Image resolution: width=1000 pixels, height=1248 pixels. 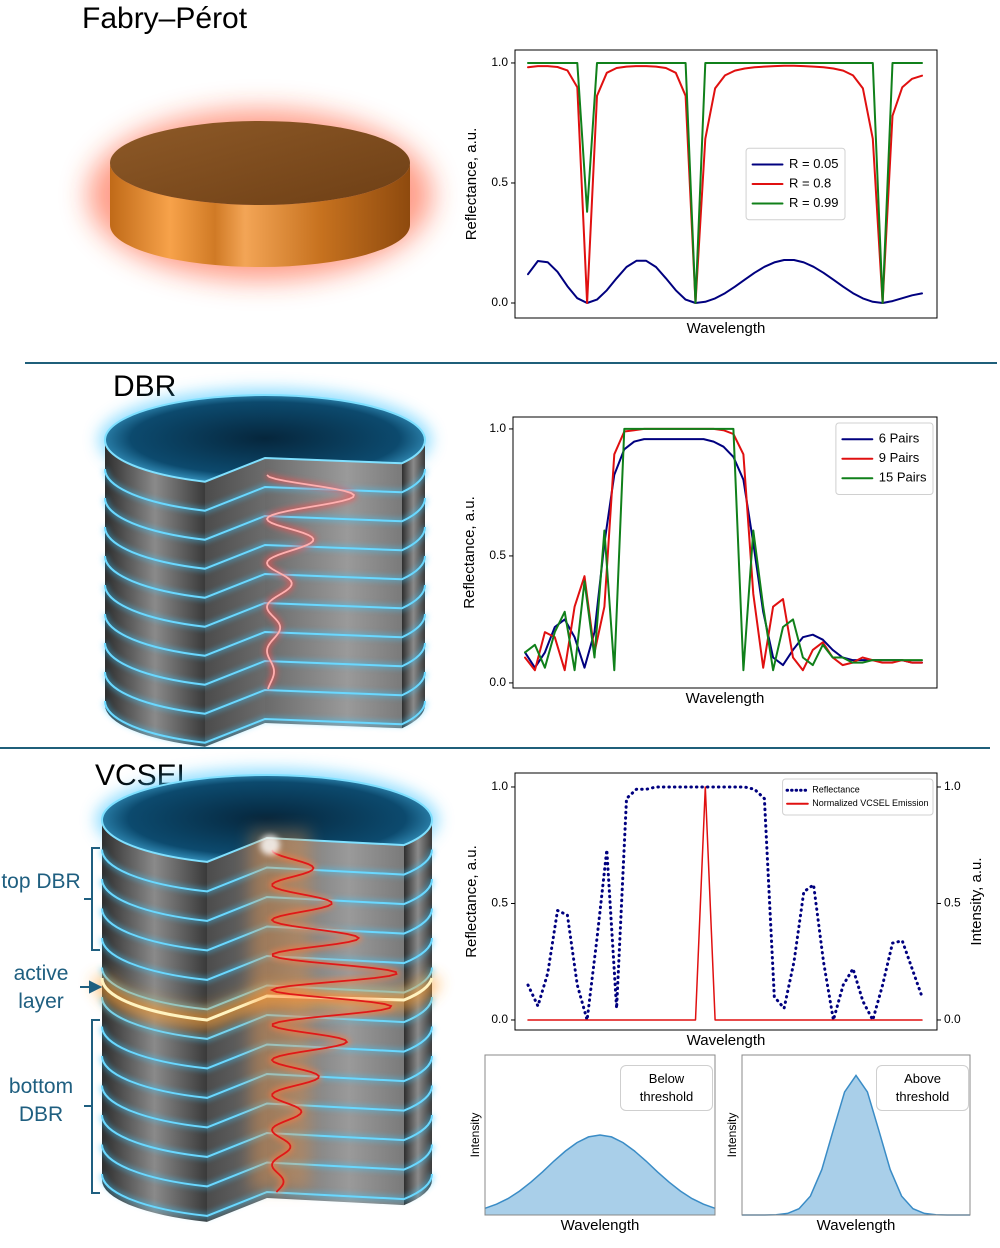 What do you see at coordinates (41, 881) in the screenshot?
I see `side-label: top DBR` at bounding box center [41, 881].